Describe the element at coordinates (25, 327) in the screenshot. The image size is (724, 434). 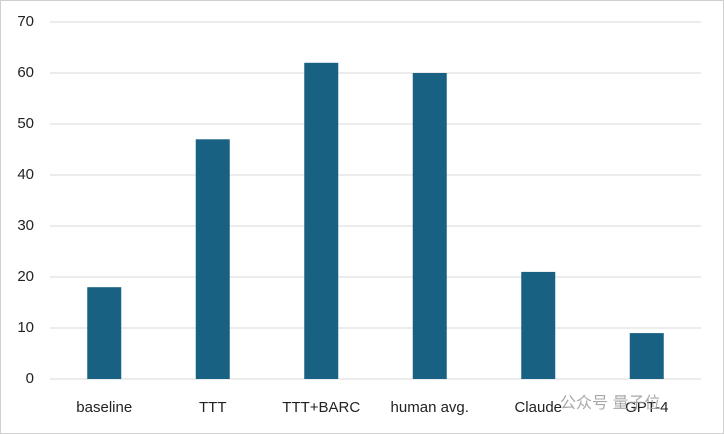
I see `y-tick-label: 10` at that location.